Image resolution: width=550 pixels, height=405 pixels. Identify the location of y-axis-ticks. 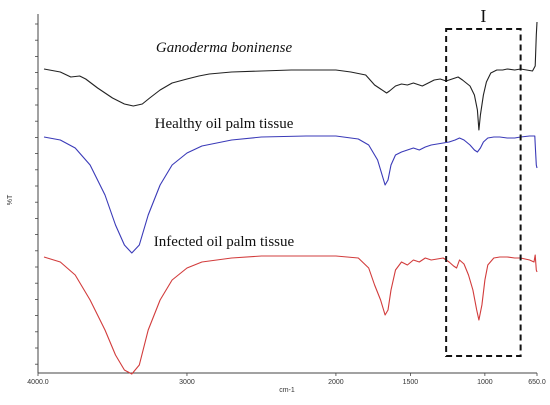
(36, 194).